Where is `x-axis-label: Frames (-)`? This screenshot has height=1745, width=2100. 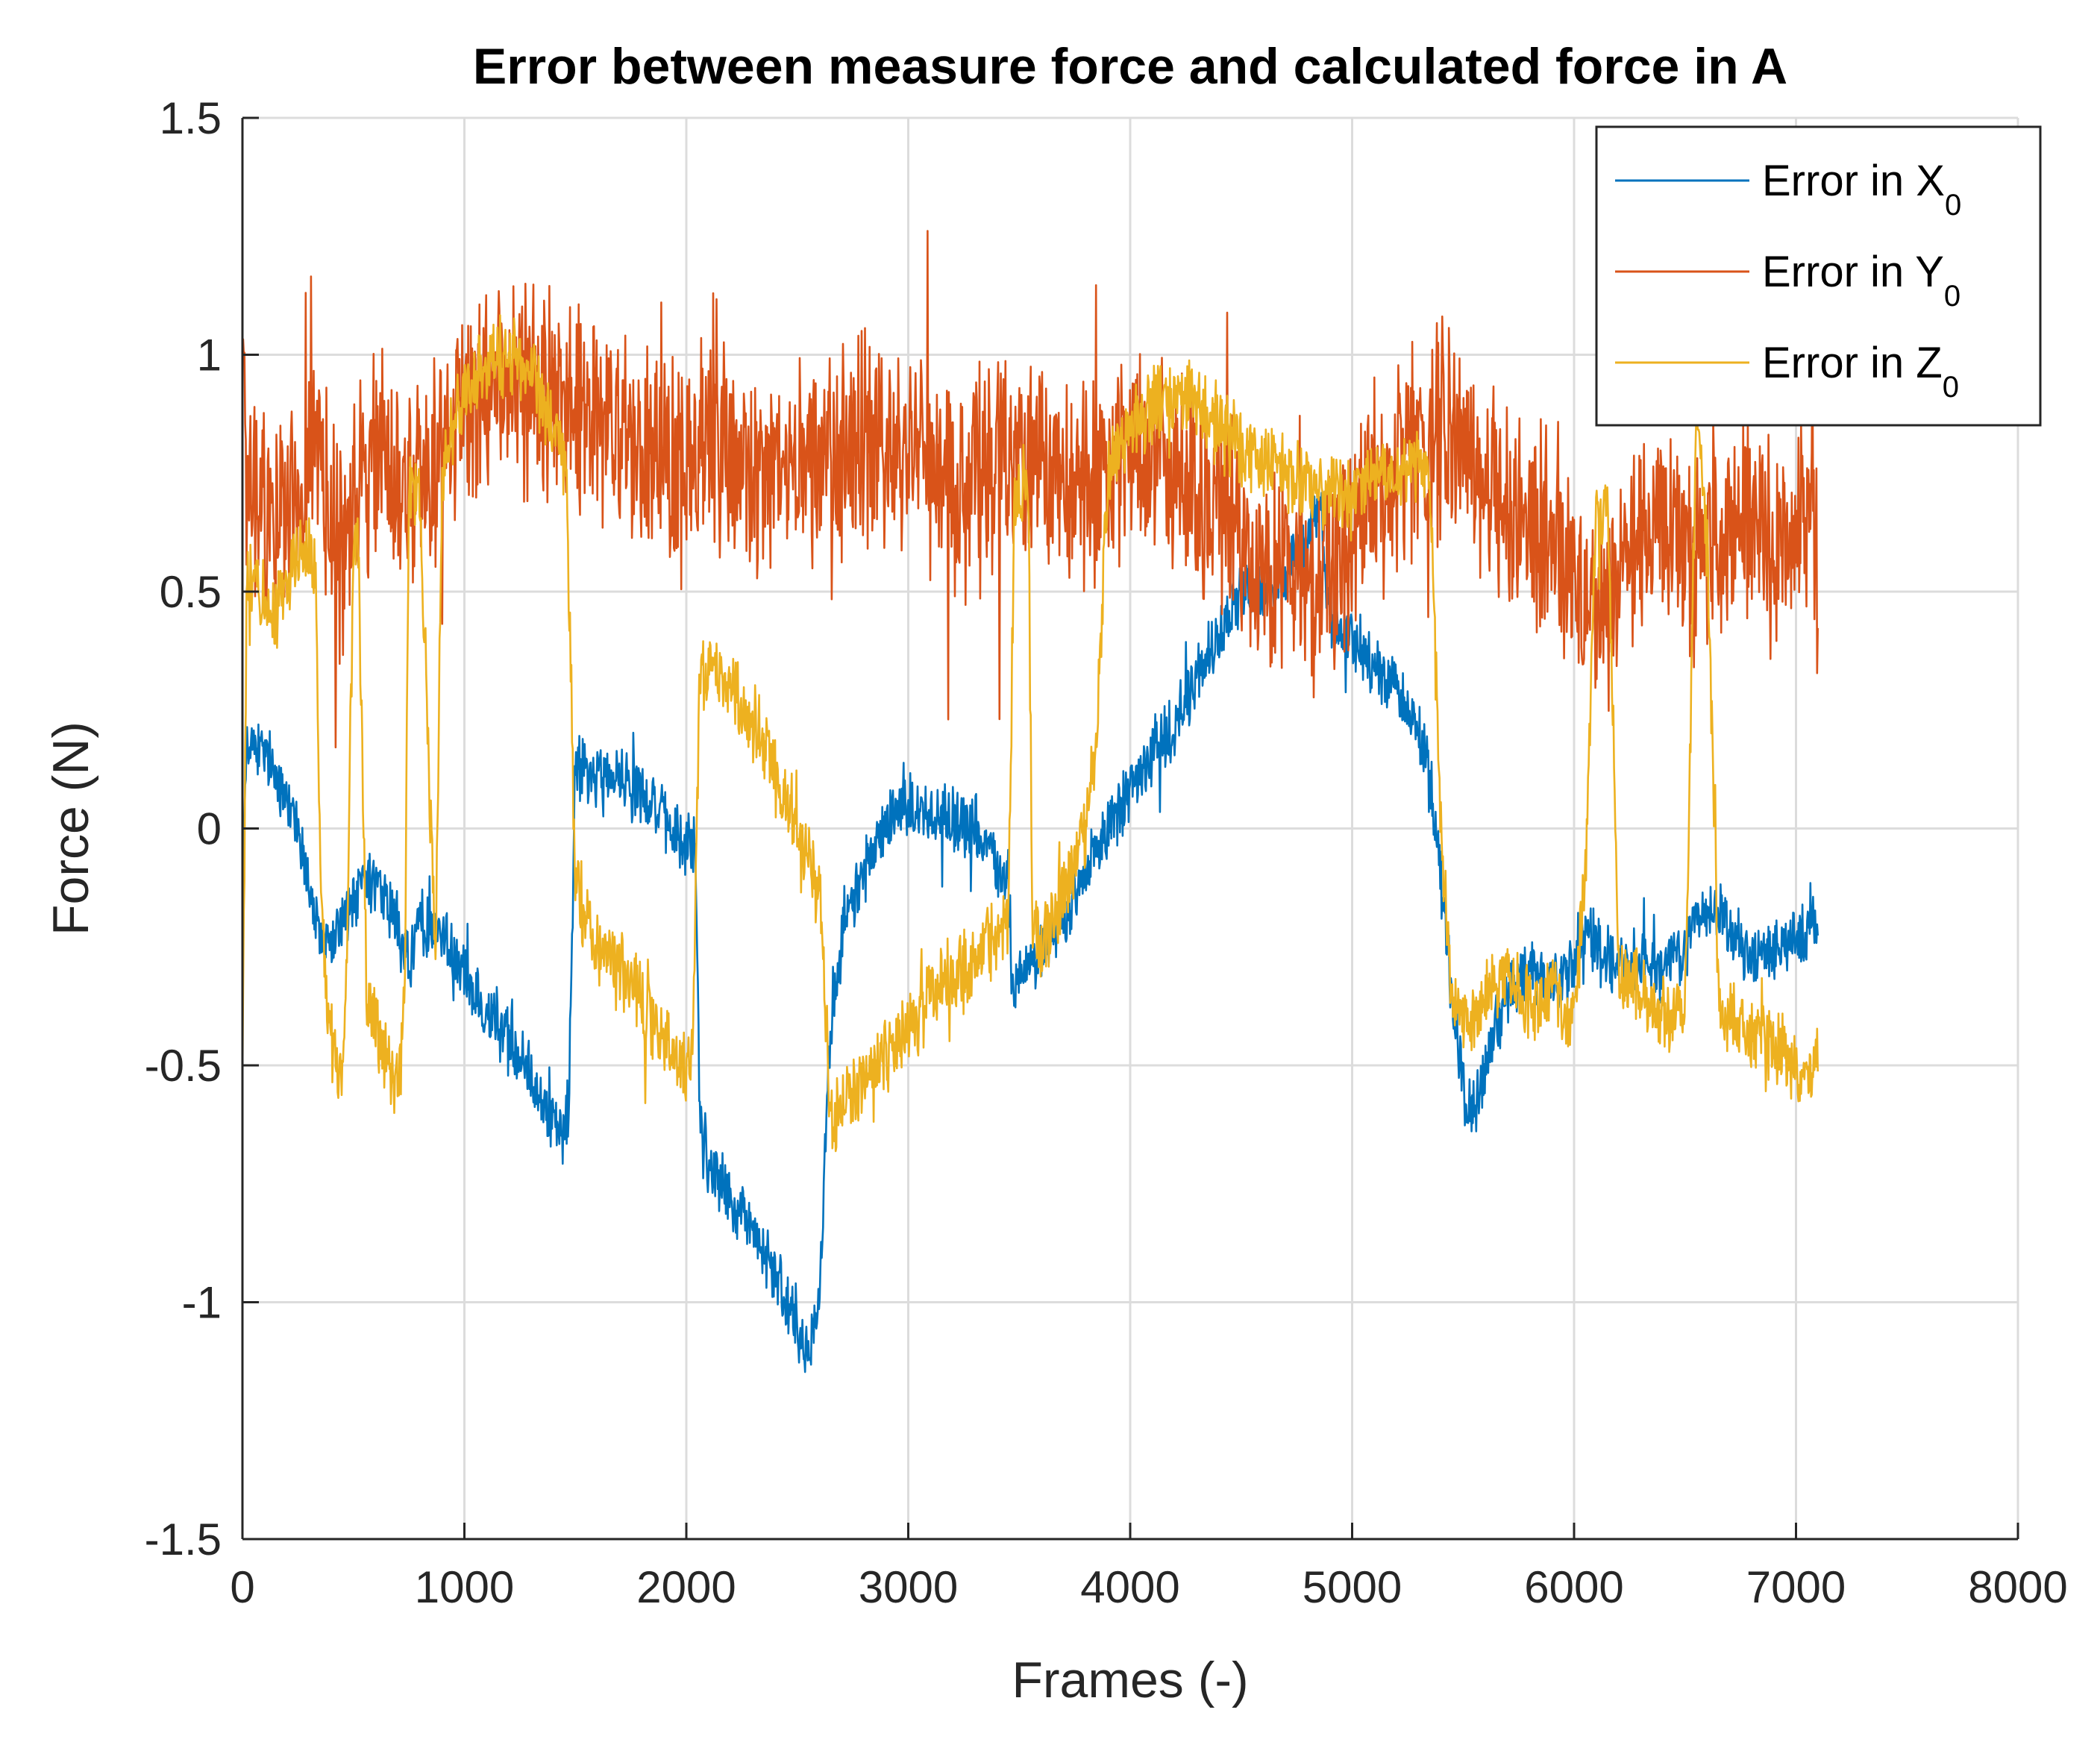
x-axis-label: Frames (-) is located at coordinates (1130, 1680).